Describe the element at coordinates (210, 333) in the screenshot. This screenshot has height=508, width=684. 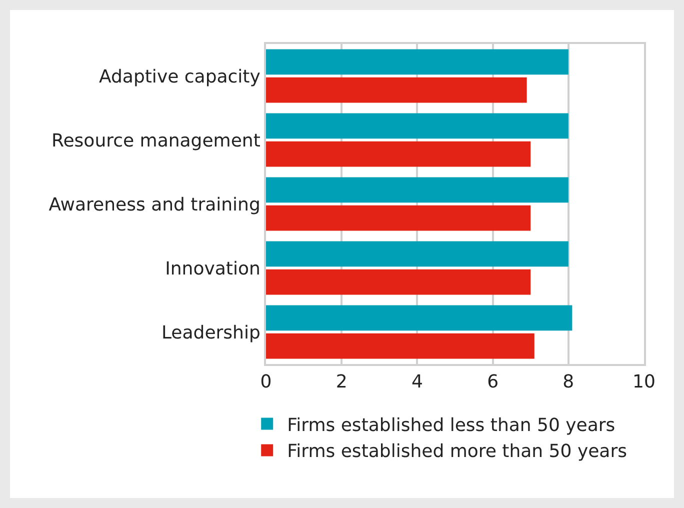
I see `y-tick-label: Leadership` at that location.